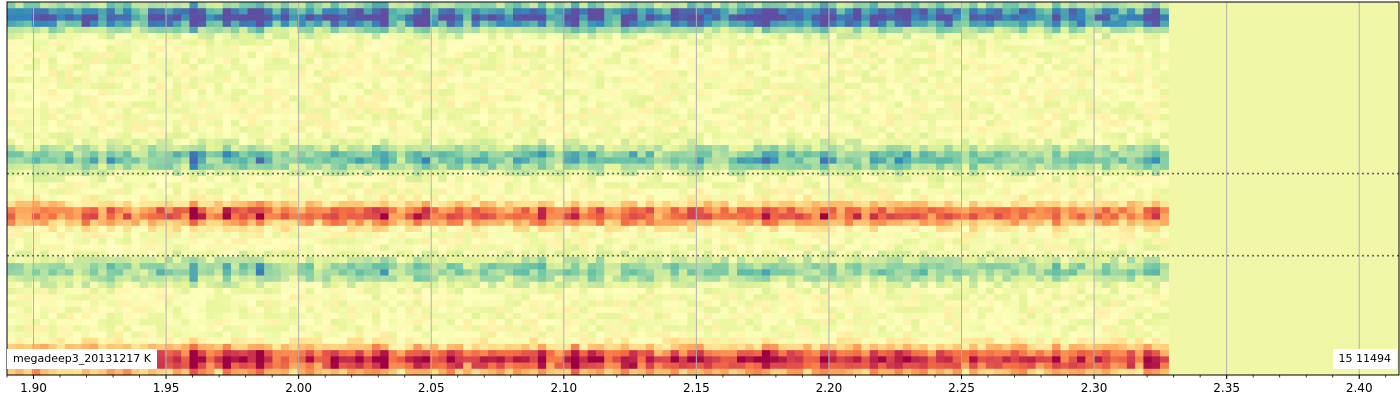  I want to click on track-label: 15 11494, so click(1365, 359).